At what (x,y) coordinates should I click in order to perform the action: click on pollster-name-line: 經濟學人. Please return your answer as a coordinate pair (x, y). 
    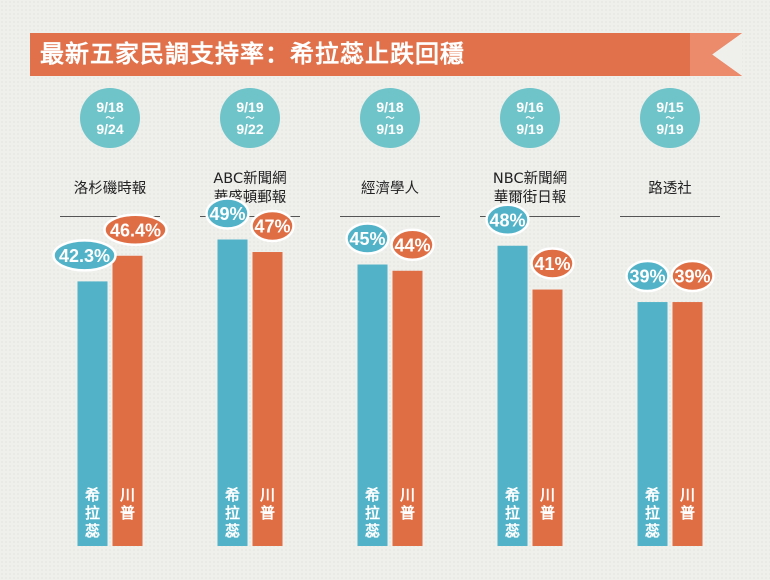
    Looking at the image, I should click on (390, 189).